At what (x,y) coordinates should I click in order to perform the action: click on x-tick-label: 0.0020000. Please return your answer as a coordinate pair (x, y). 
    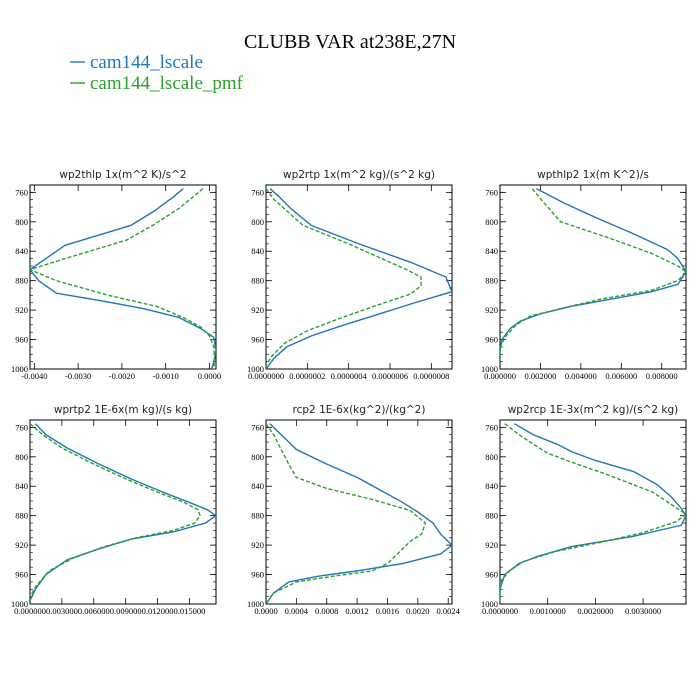
    Looking at the image, I should click on (595, 611).